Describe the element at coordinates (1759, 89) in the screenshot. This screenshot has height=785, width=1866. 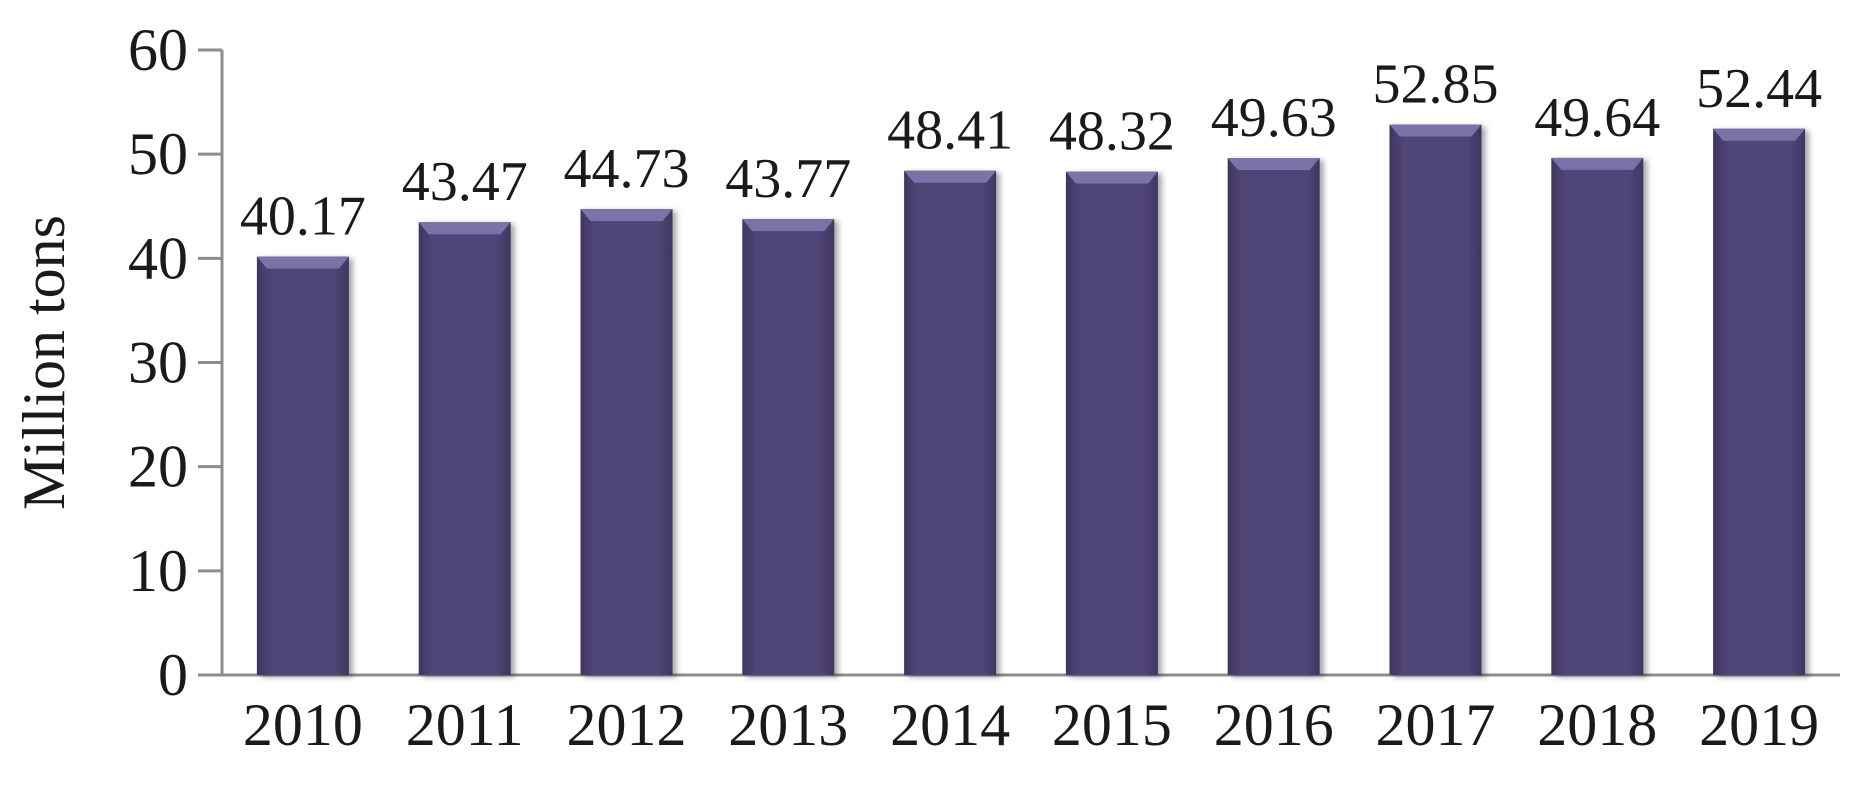
I see `data-label: 52.44` at that location.